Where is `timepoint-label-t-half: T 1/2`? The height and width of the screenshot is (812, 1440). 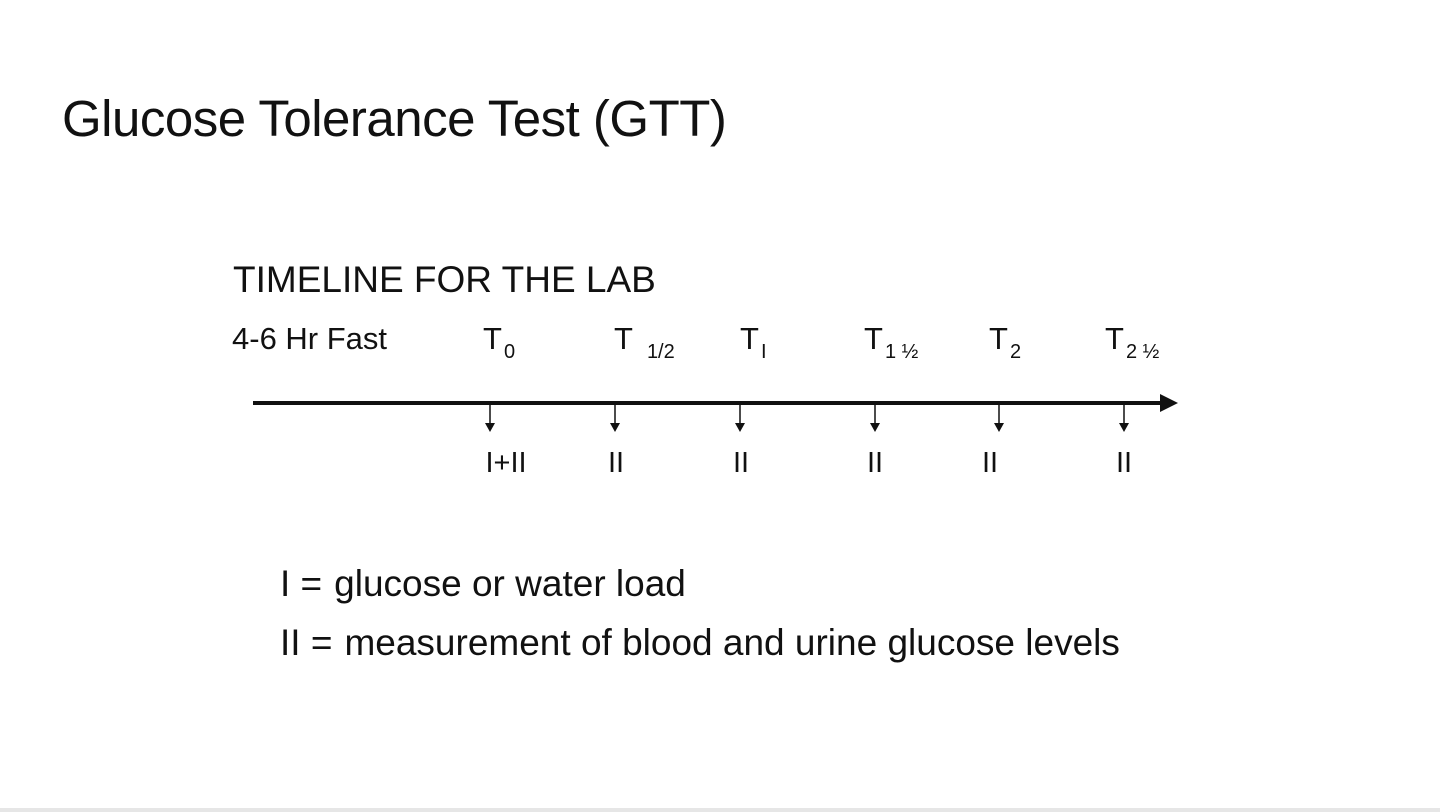 timepoint-label-t-half: T 1/2 is located at coordinates (644, 341).